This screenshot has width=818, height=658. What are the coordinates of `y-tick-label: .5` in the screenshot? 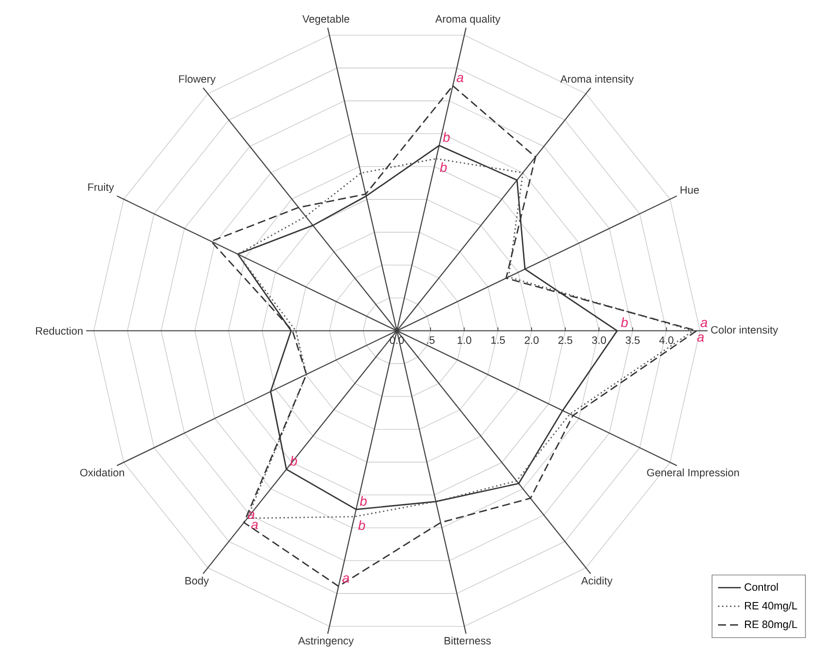 It's located at (431, 340).